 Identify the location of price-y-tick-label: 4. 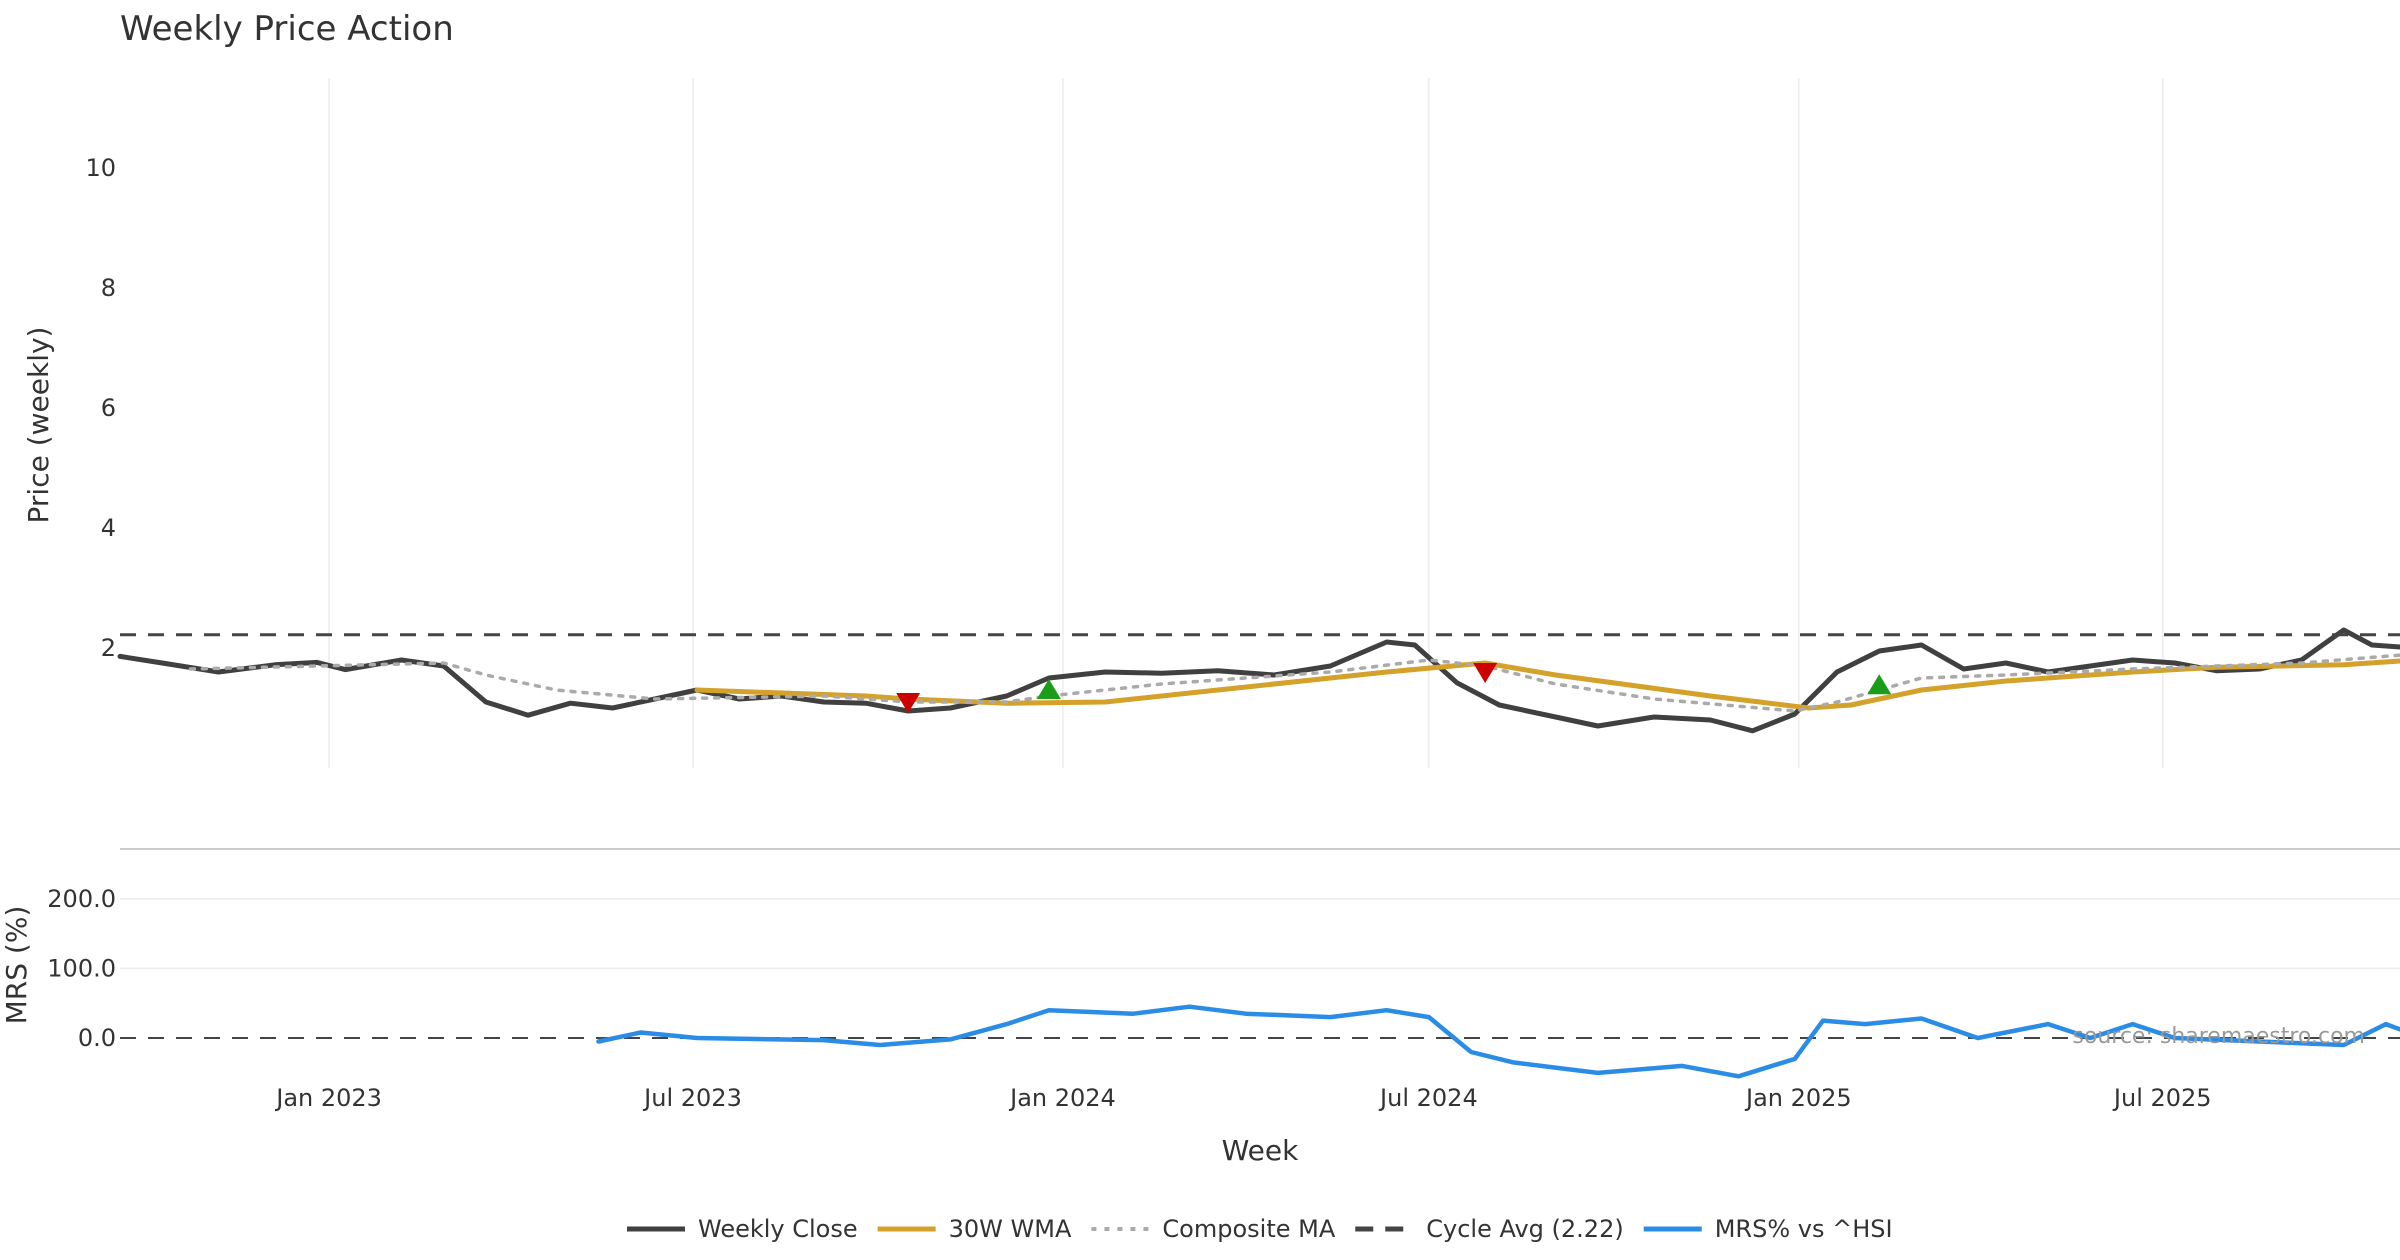
(108, 528).